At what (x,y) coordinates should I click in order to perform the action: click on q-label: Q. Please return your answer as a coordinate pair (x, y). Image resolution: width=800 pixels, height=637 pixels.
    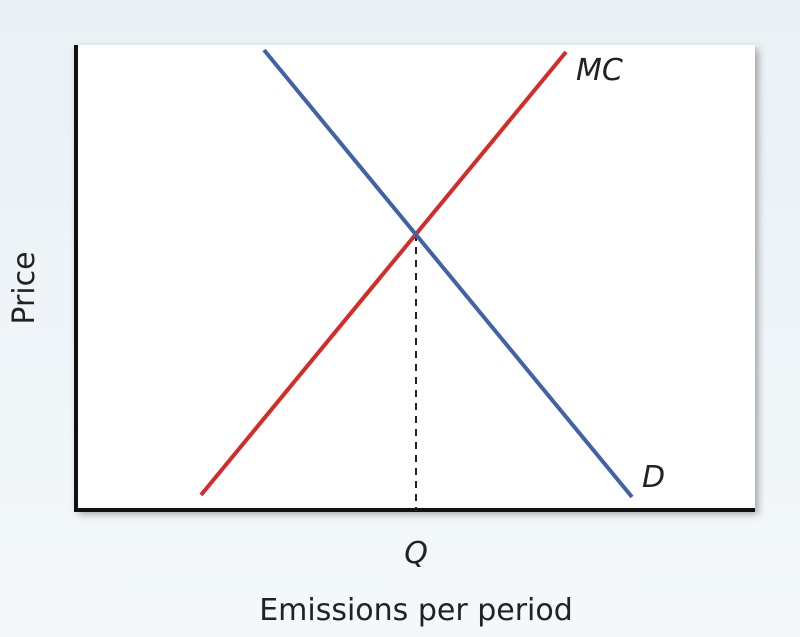
    Looking at the image, I should click on (416, 553).